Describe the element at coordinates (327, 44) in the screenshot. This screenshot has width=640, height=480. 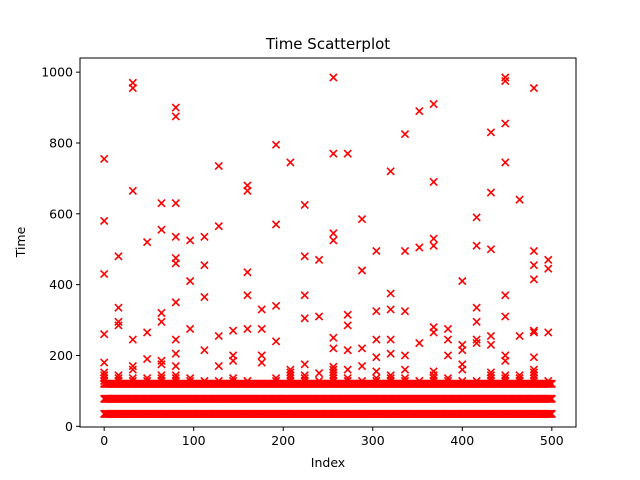
I see `chart-title: Time Scatterplot` at that location.